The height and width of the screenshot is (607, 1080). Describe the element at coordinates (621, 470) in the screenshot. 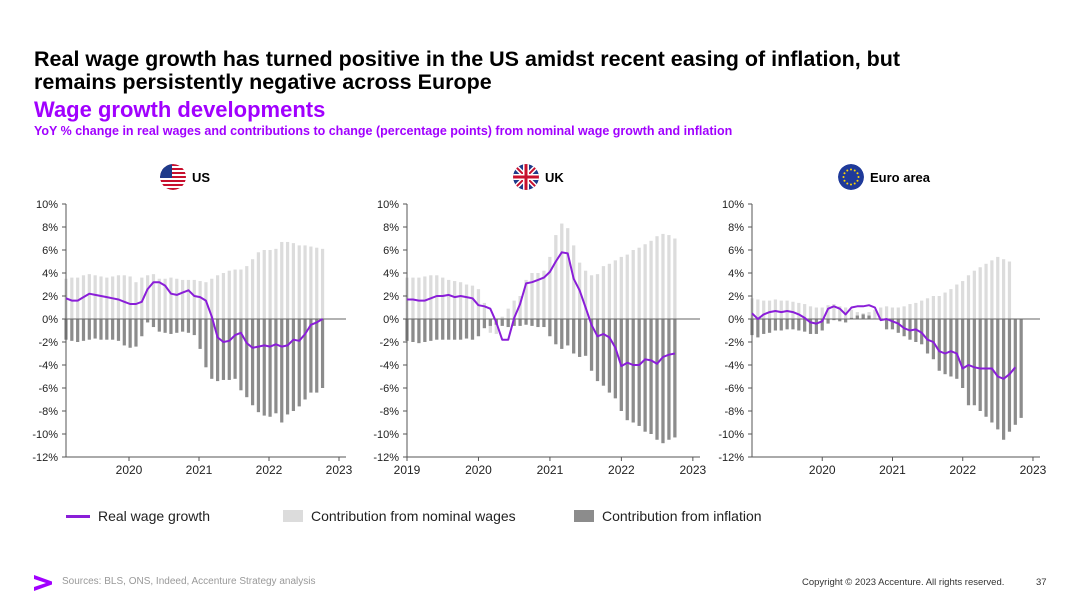

I see `x-tick-label: 2022` at that location.